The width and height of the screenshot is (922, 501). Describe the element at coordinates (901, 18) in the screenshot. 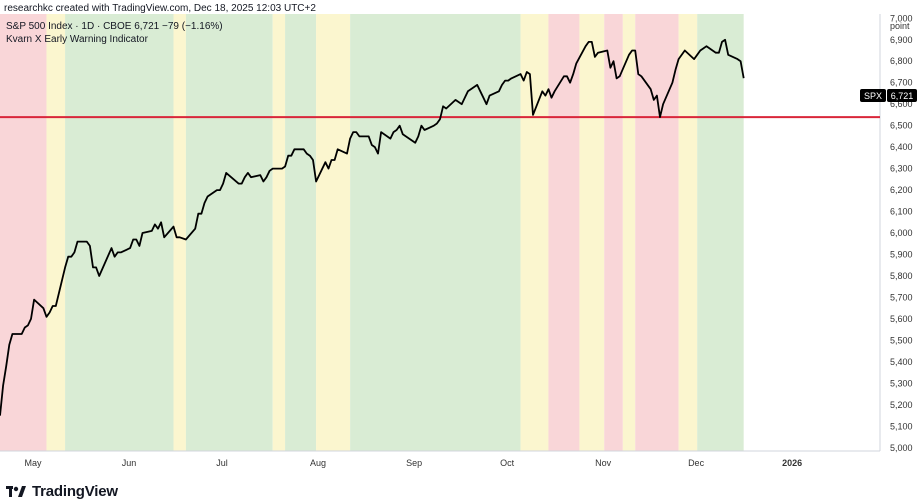

I see `y-tick-label: 7,000` at that location.